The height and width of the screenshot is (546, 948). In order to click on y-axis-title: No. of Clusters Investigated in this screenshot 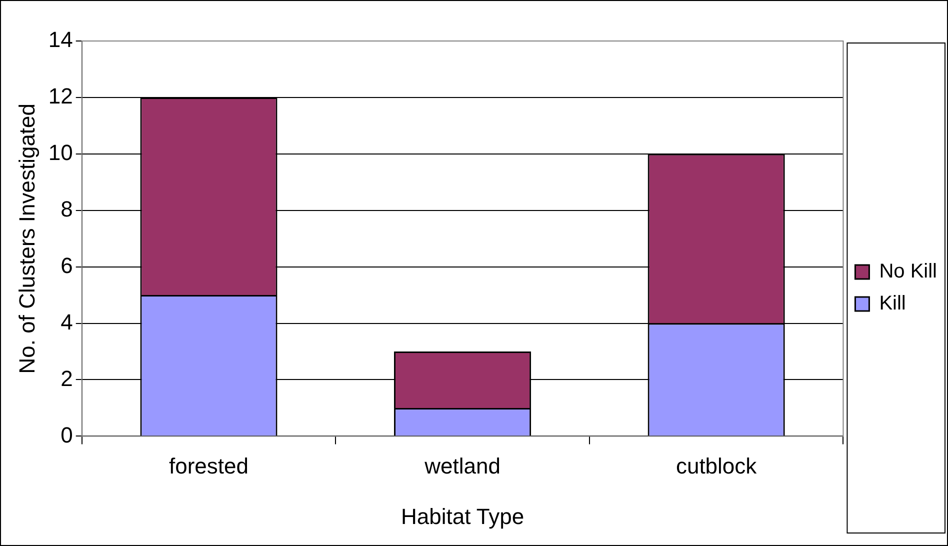, I will do `click(27, 238)`.